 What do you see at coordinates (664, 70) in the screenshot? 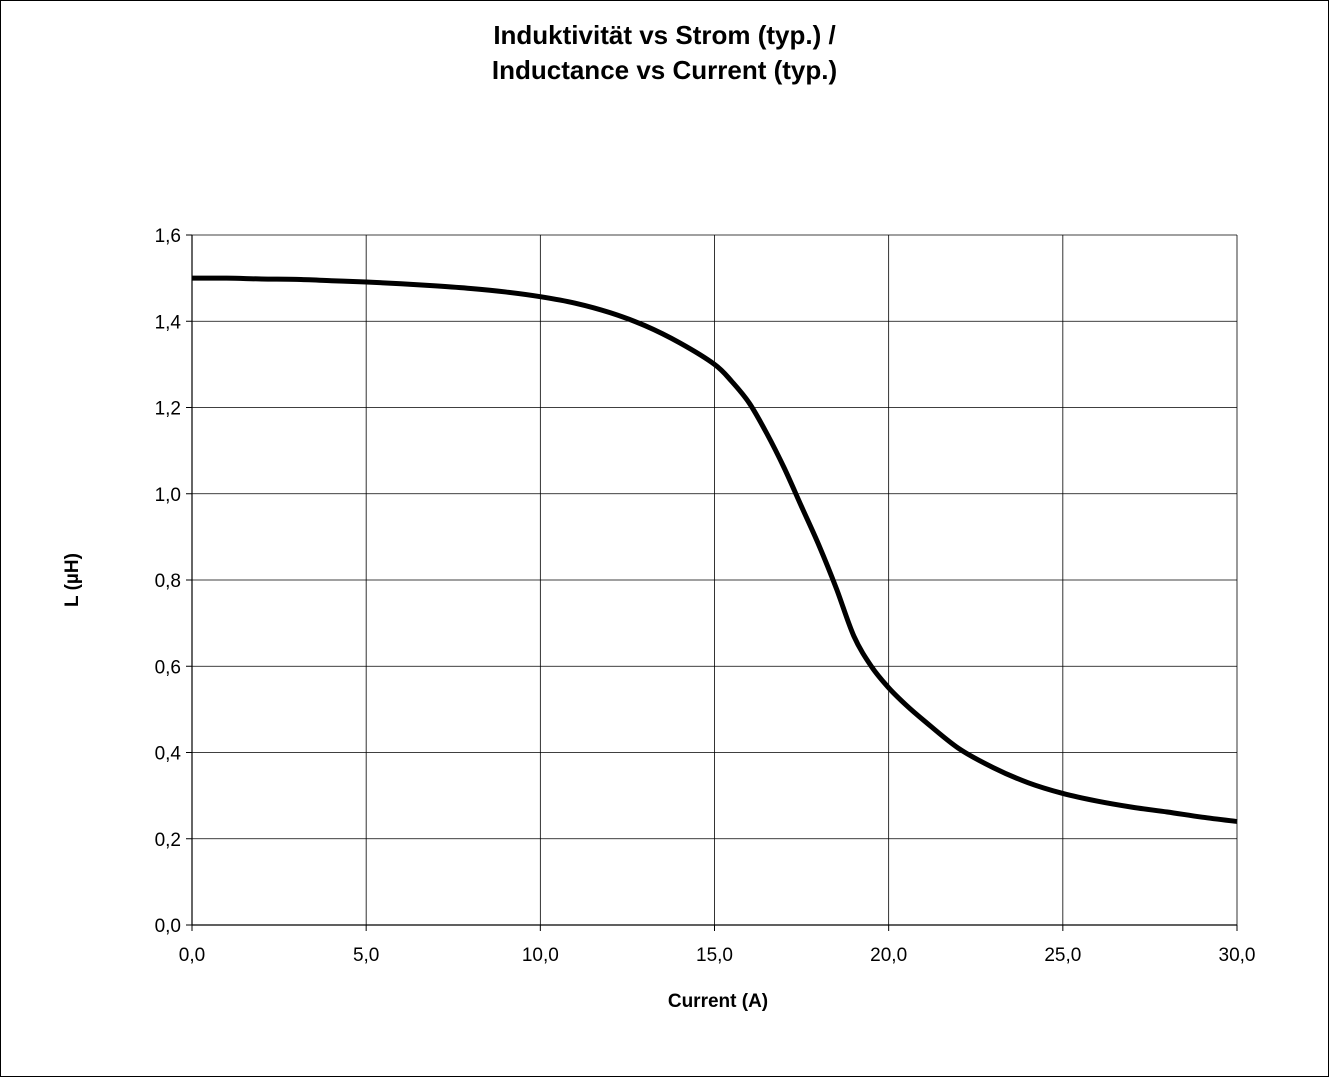
I see `chart-title-line-2: Inductance vs Current (typ.)` at bounding box center [664, 70].